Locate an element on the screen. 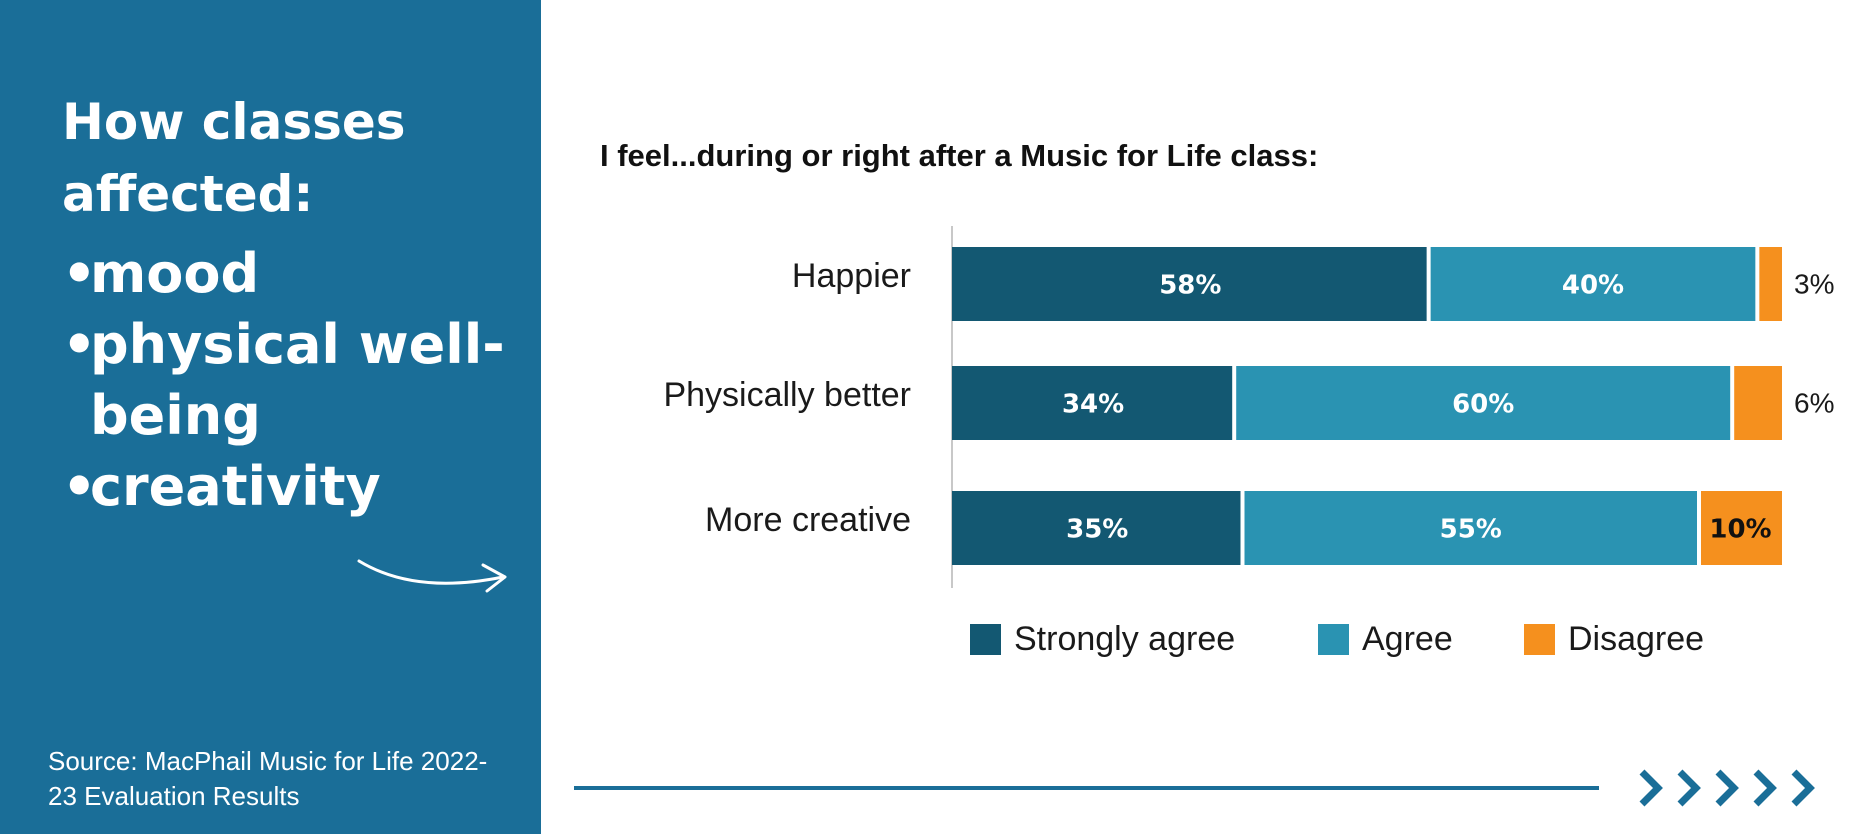 Image resolution: width=1875 pixels, height=834 pixels. bar-physically-better-strongly-agree is located at coordinates (1092, 403).